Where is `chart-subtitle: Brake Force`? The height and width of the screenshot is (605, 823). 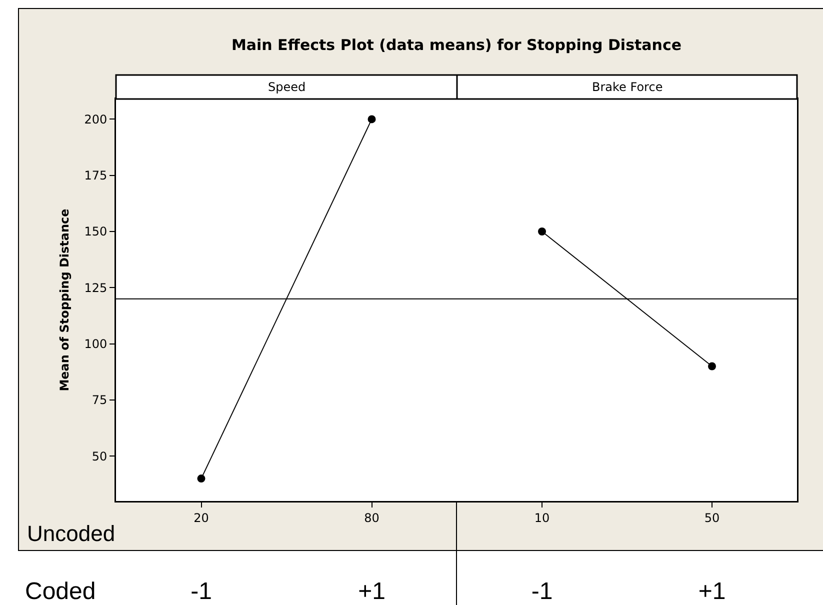 chart-subtitle: Brake Force is located at coordinates (627, 87).